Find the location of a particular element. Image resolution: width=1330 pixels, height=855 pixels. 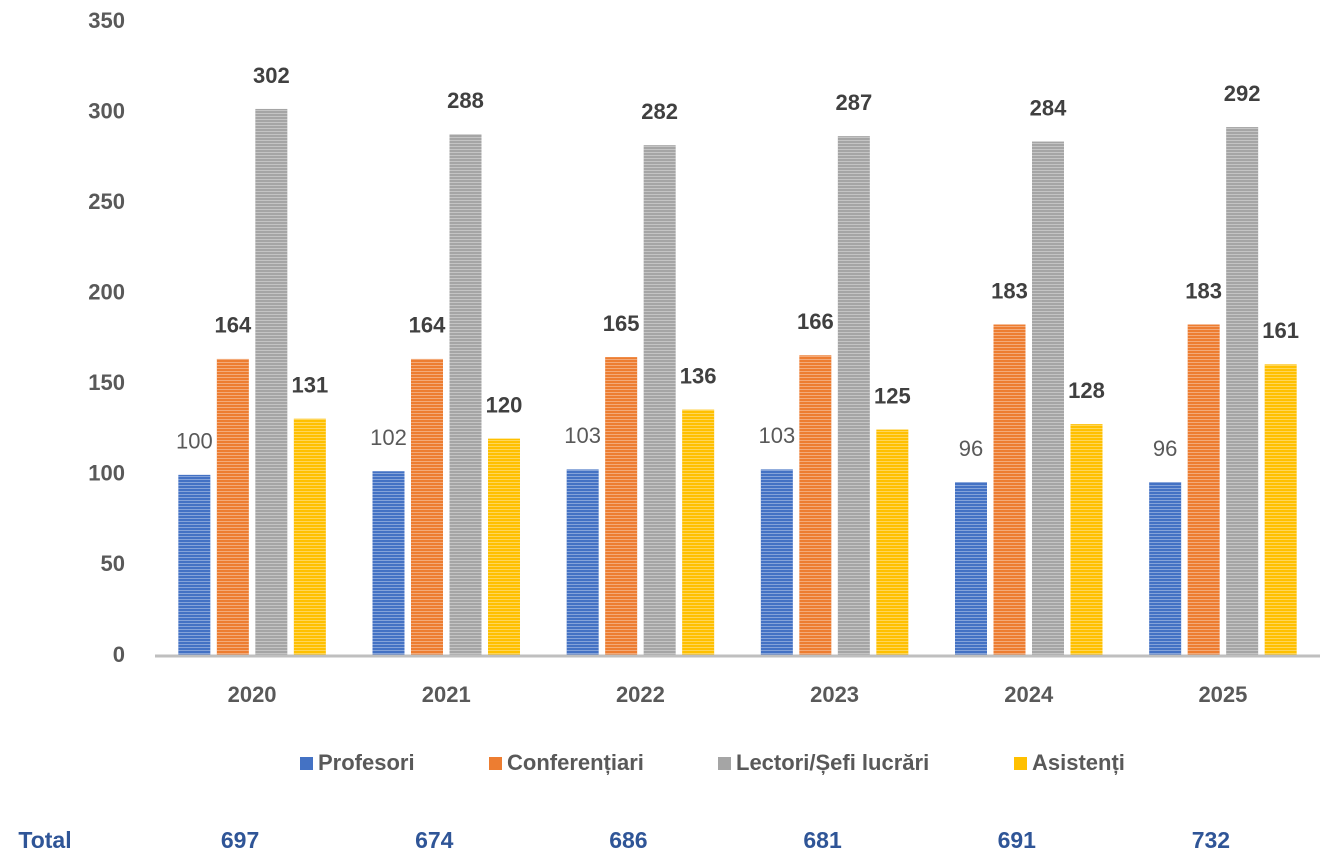

x-tick-label: 2025 is located at coordinates (1222, 694).